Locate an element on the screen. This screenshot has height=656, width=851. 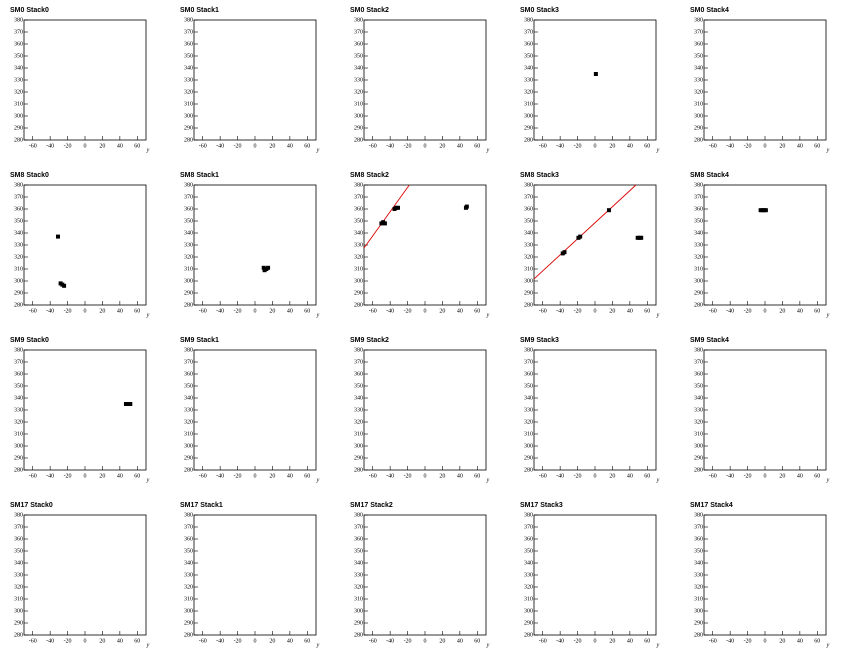
panel-title: SM9 Stack2 is located at coordinates (369, 340).